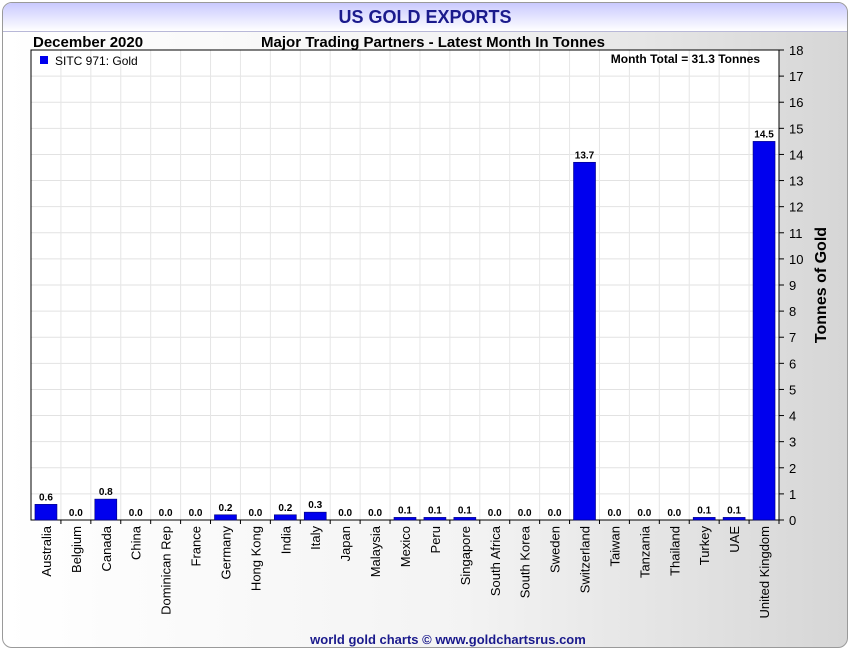 Image resolution: width=850 pixels, height=650 pixels. I want to click on x-tick-label: UAE, so click(734, 539).